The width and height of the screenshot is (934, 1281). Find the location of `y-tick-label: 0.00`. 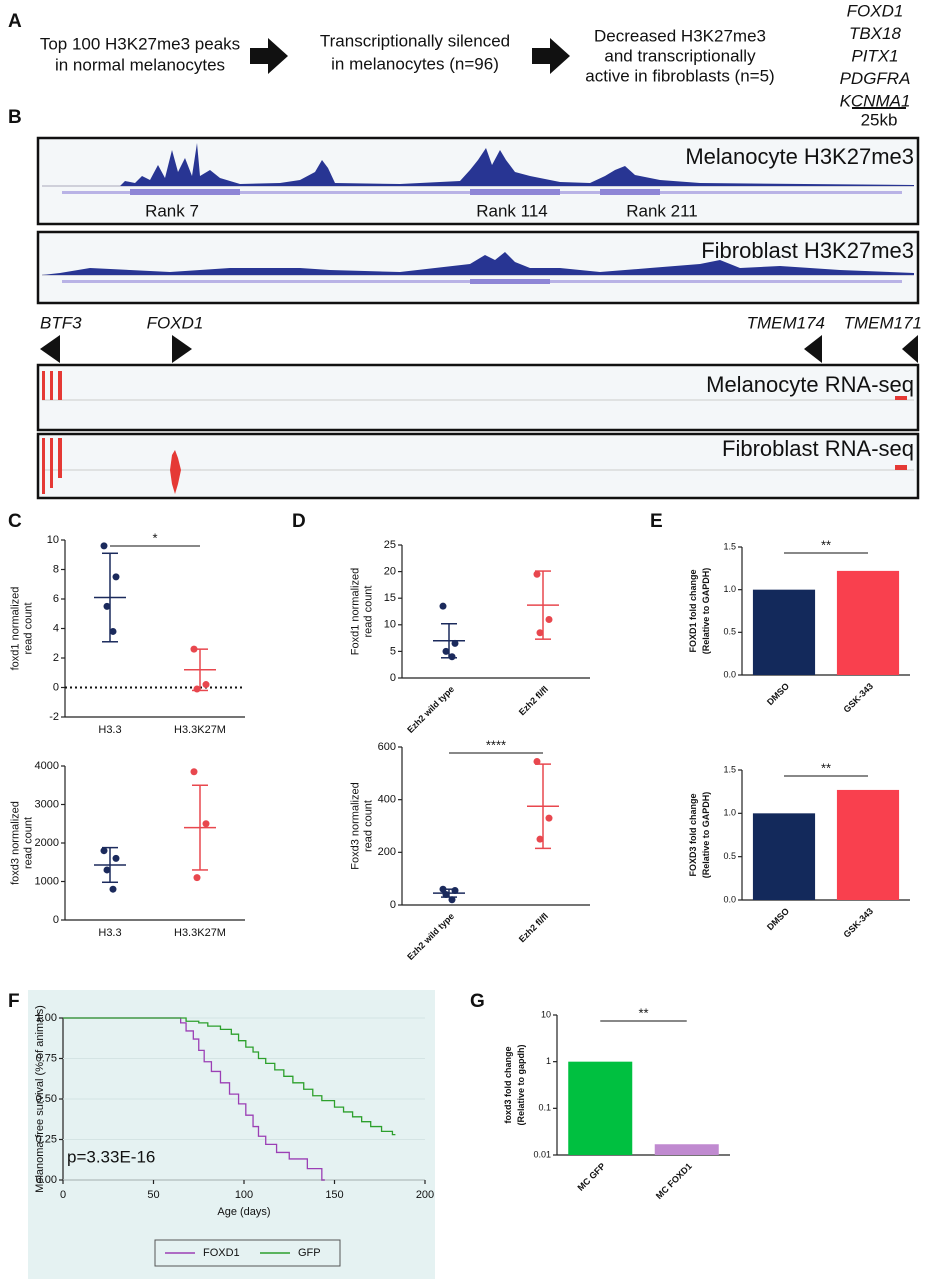

y-tick-label: 0.00 is located at coordinates (46, 1180).